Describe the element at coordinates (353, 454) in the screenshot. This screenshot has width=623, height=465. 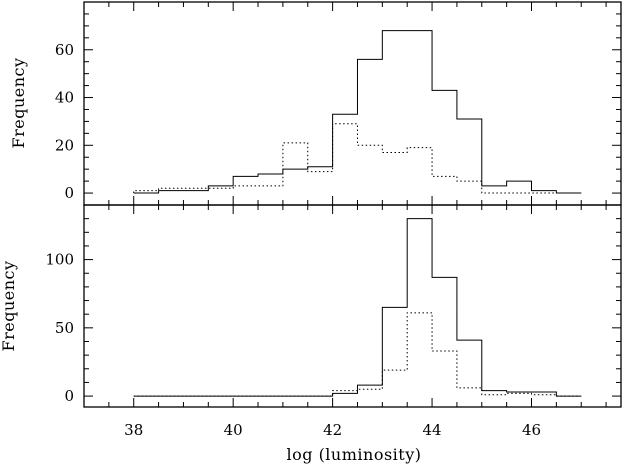
I see `x-axis-label: log (luminosity)` at that location.